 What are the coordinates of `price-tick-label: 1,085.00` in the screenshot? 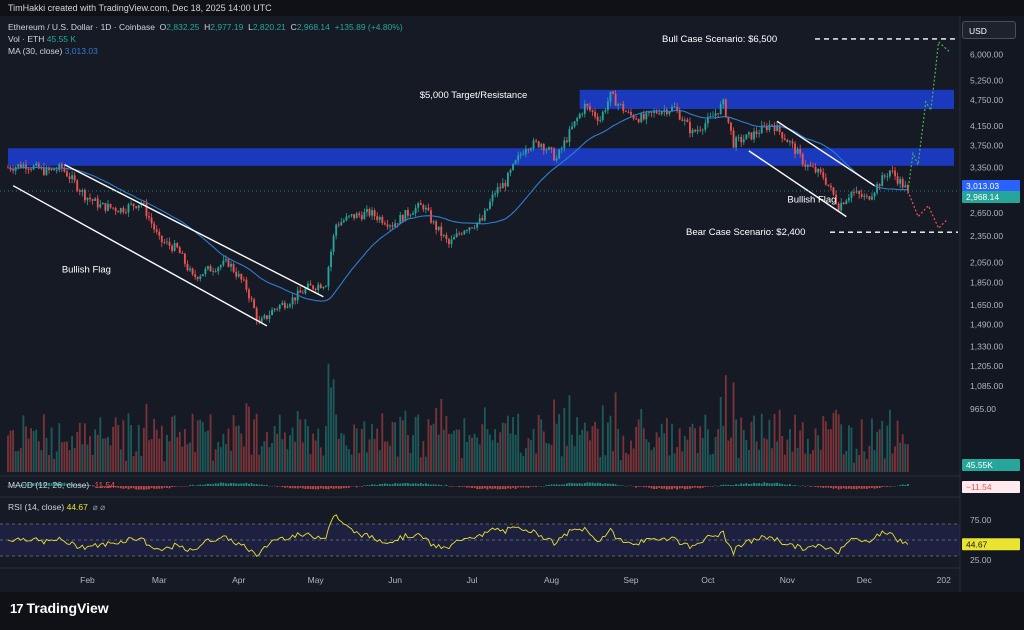 It's located at (986, 386).